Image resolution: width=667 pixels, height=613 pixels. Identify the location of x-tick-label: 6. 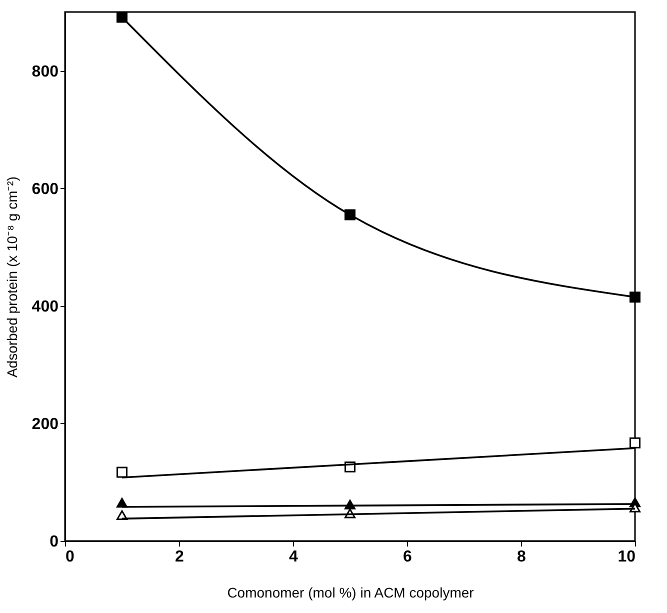
(407, 557).